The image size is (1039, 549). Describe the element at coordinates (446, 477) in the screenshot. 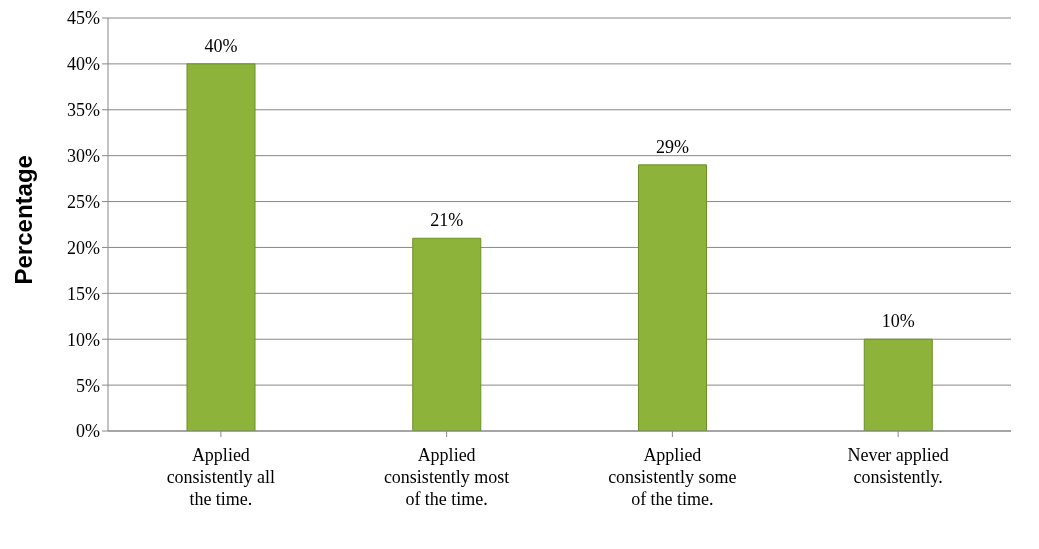

I see `x-tick-label: Applied consistently most of the time.` at that location.